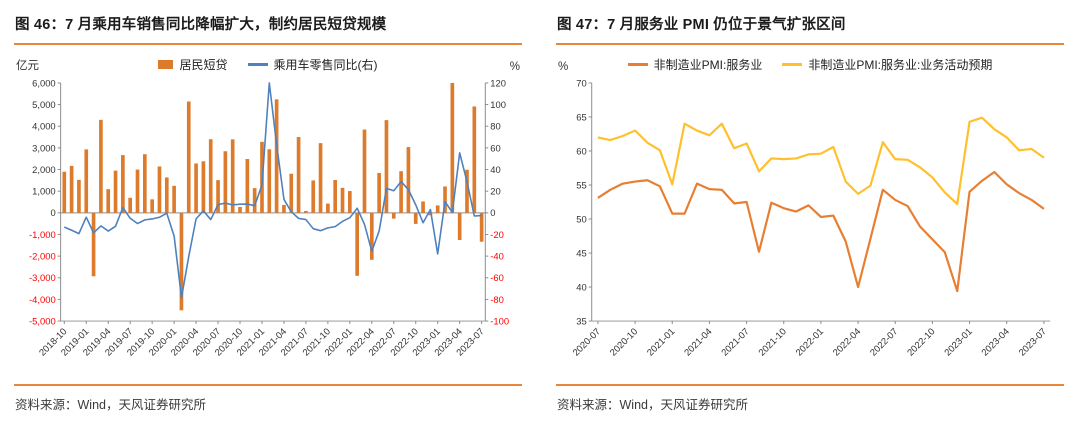 The image size is (1080, 423). I want to click on figure-46-chart-header: 亿元 居民短贷 乘用车零售同比(右) %, so click(268, 64).